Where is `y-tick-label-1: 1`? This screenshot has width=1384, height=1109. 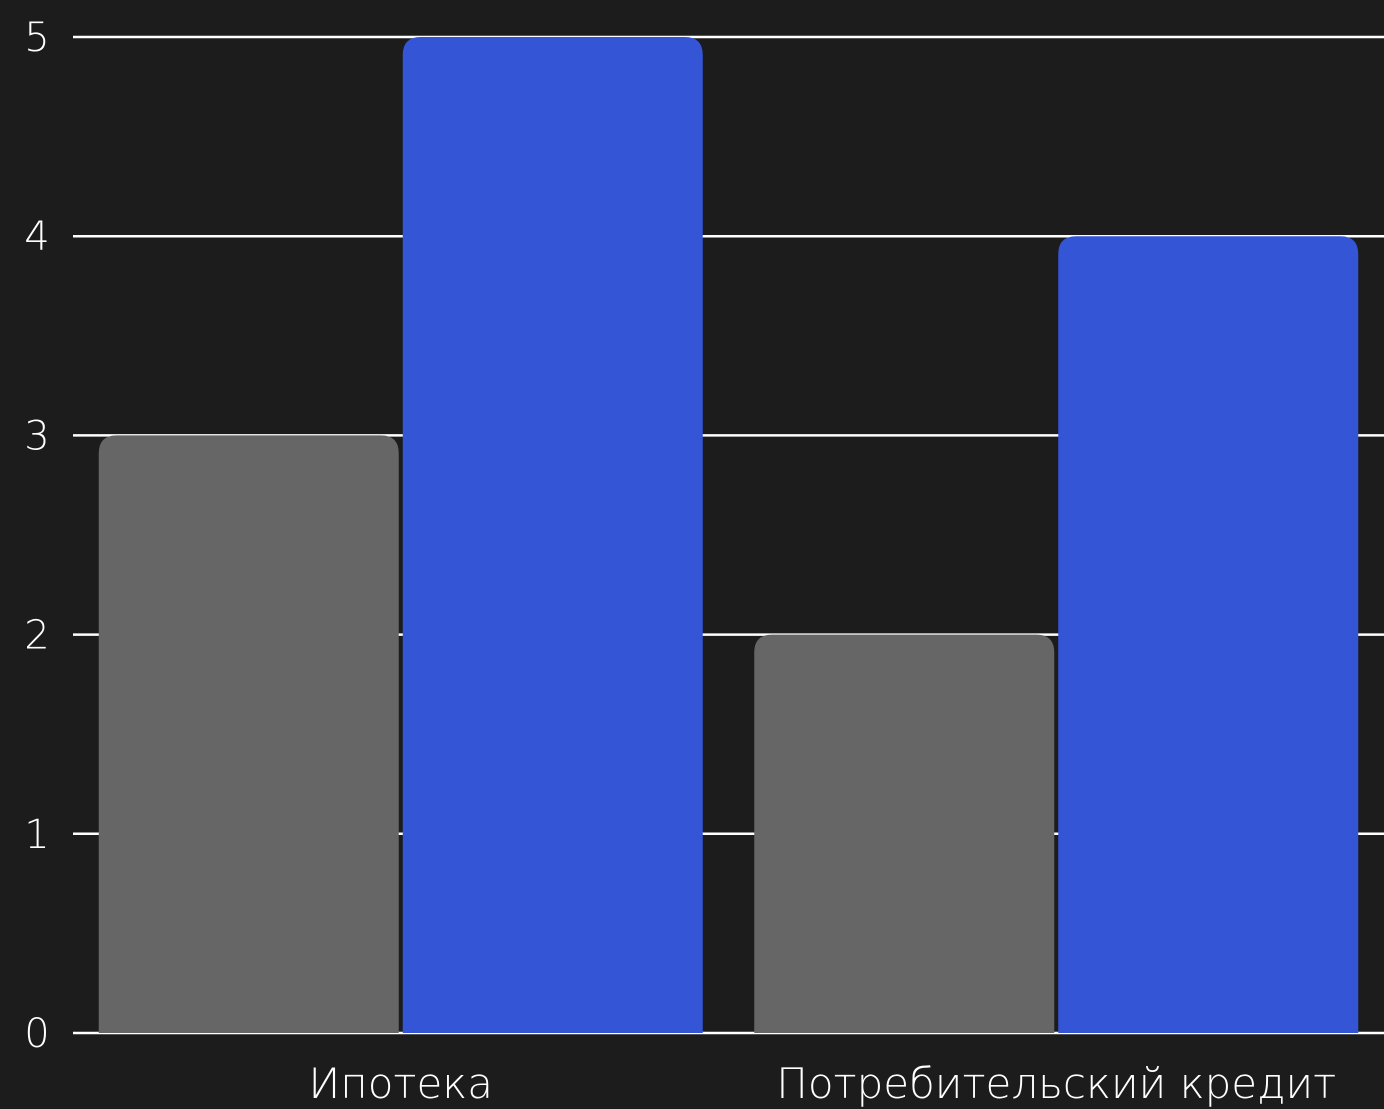
y-tick-label-1: 1 is located at coordinates (36, 835).